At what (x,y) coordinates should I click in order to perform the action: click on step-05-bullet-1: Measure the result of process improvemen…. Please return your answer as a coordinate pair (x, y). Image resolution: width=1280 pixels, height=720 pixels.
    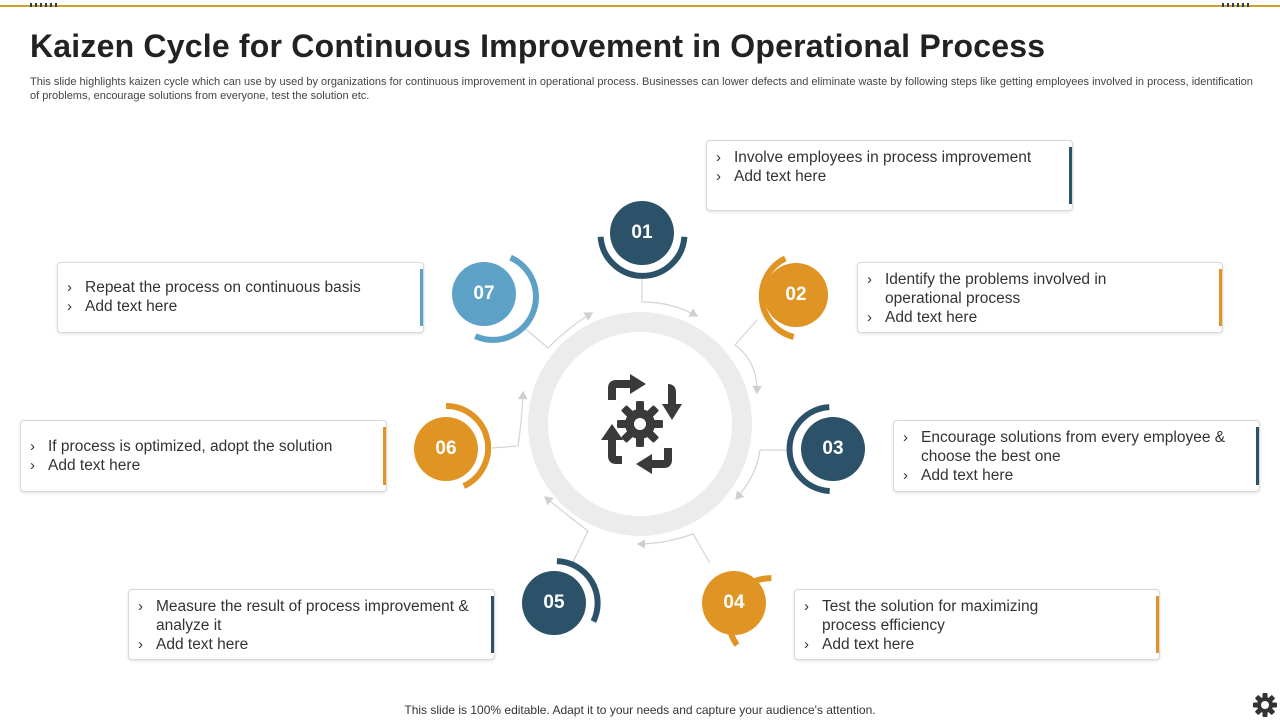
    Looking at the image, I should click on (309, 616).